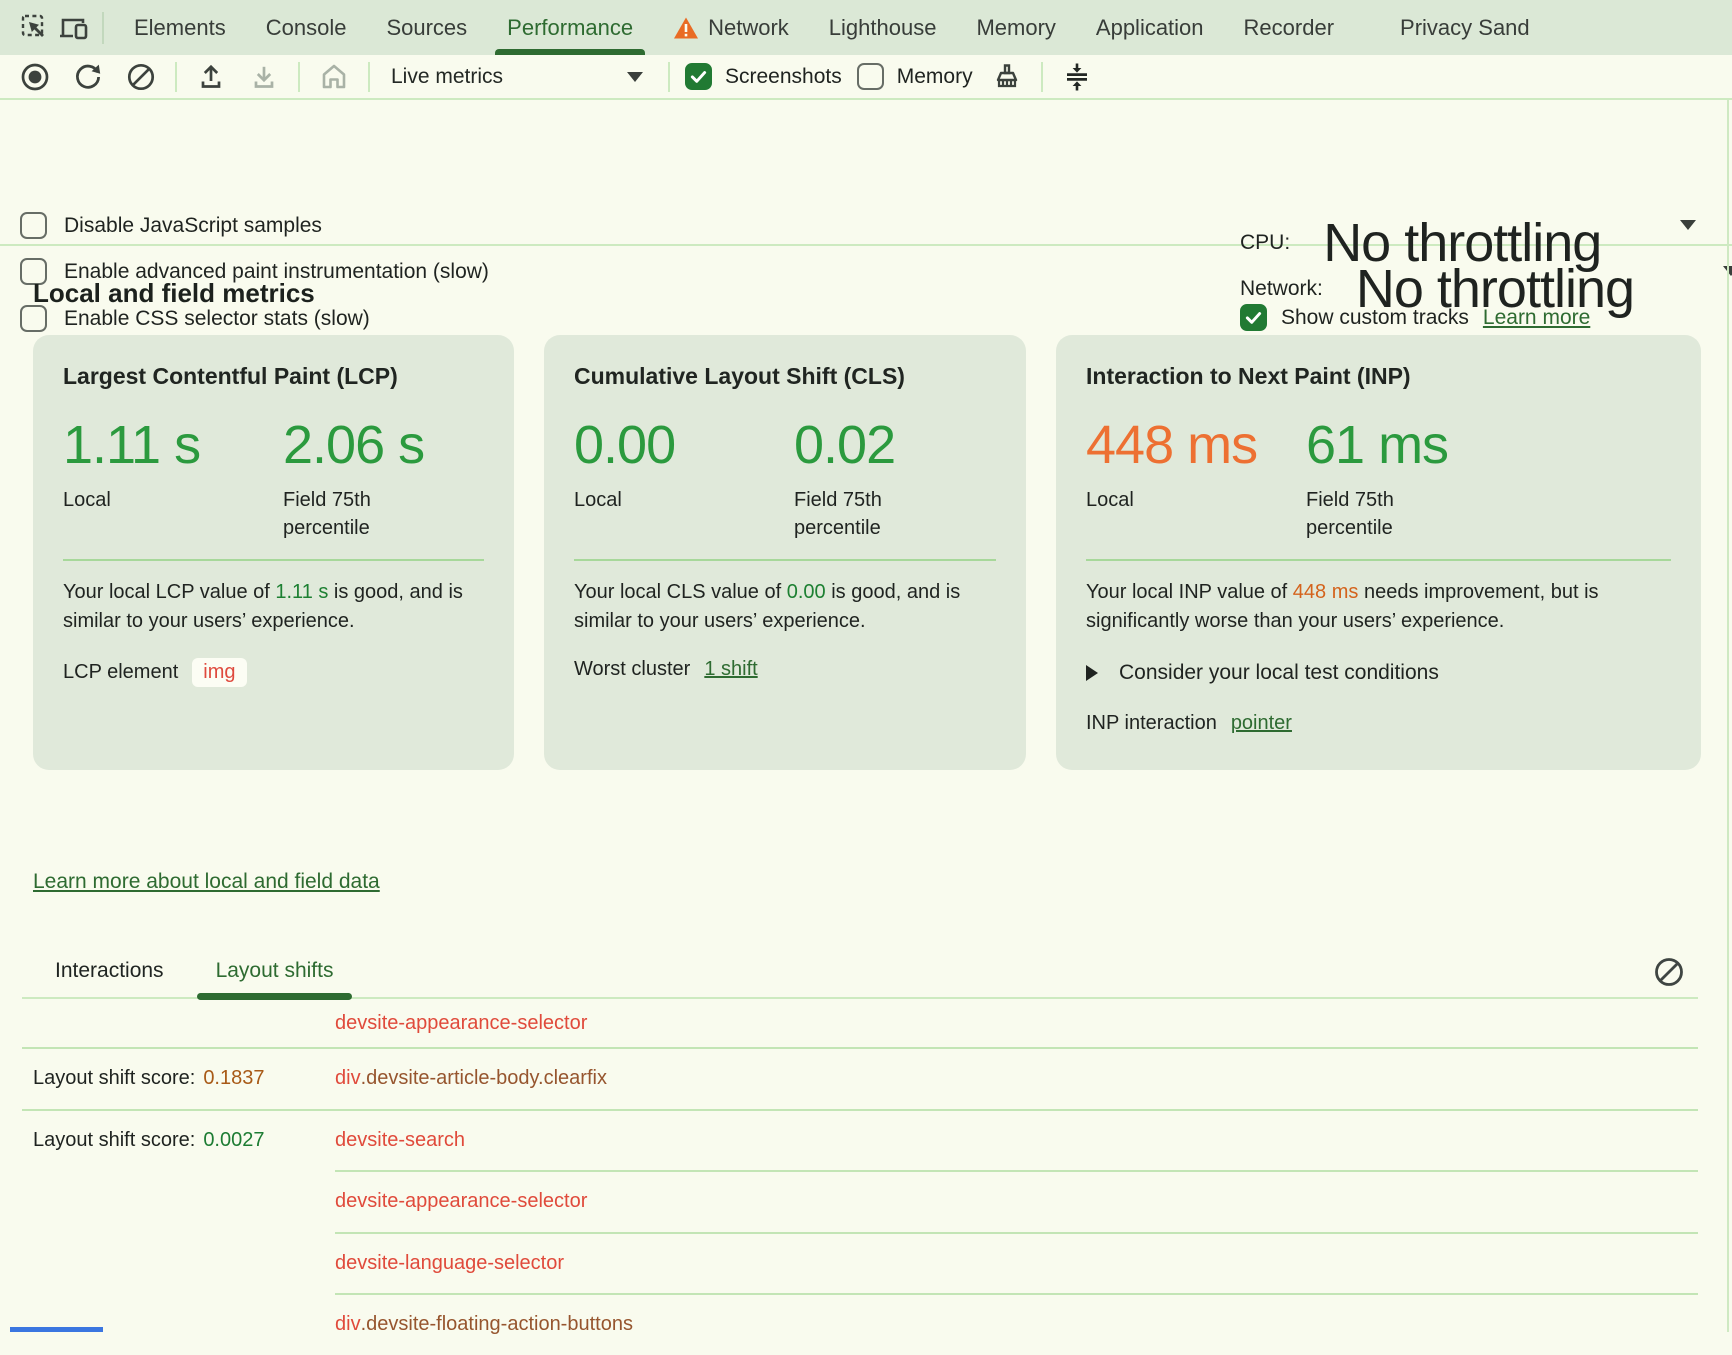 The width and height of the screenshot is (1732, 1355). I want to click on tab-label: Privacy Sand, so click(1465, 27).